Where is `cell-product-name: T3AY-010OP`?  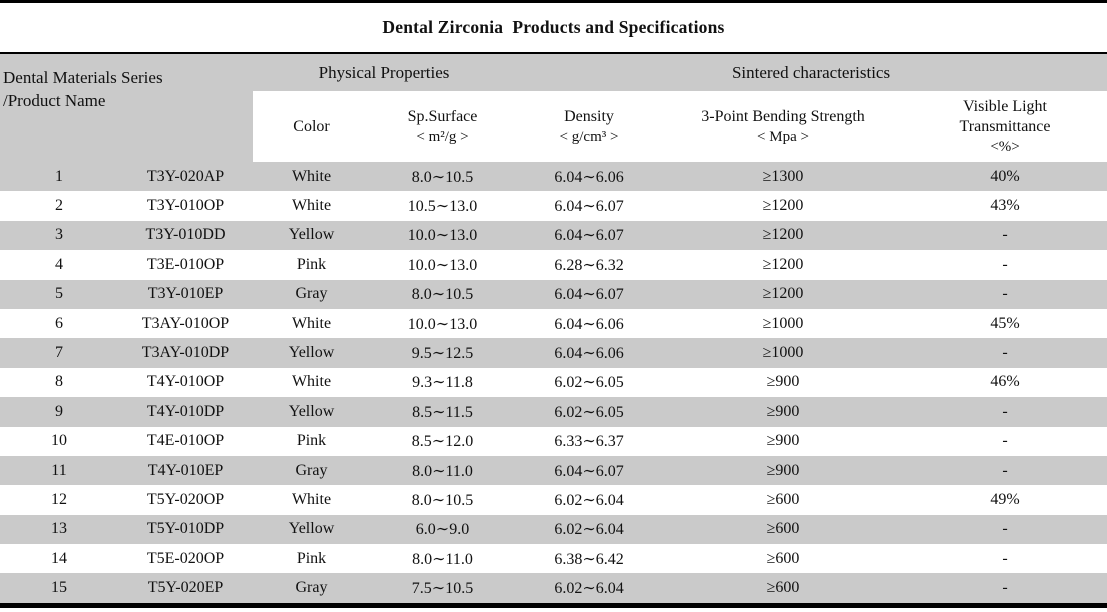 cell-product-name: T3AY-010OP is located at coordinates (185, 323).